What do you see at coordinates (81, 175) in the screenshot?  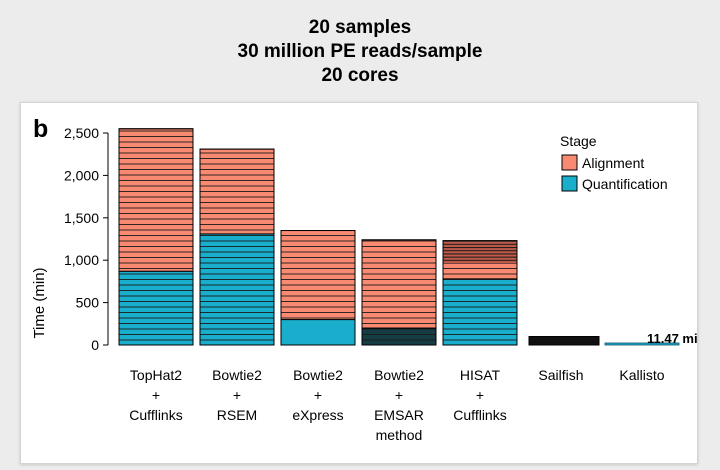 I see `y-tick-label: 2,000` at bounding box center [81, 175].